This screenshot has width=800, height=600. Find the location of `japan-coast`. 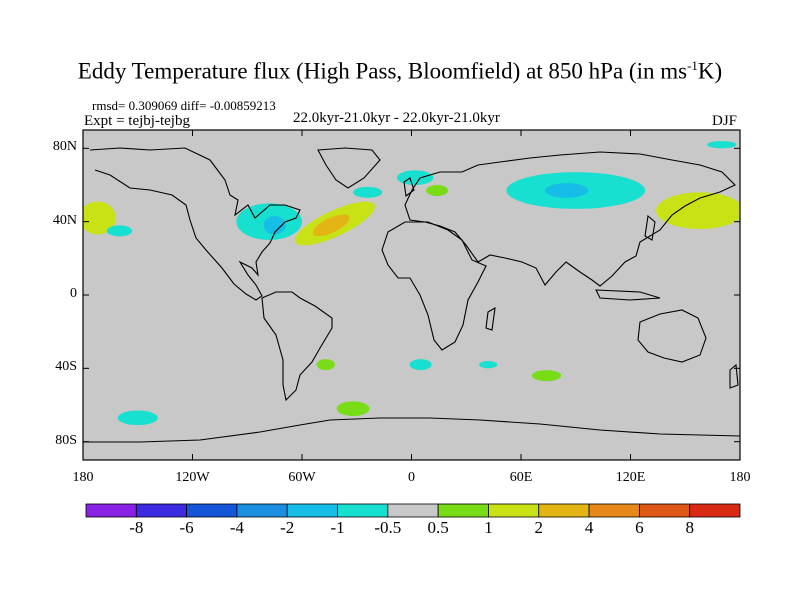

japan-coast is located at coordinates (650, 227).